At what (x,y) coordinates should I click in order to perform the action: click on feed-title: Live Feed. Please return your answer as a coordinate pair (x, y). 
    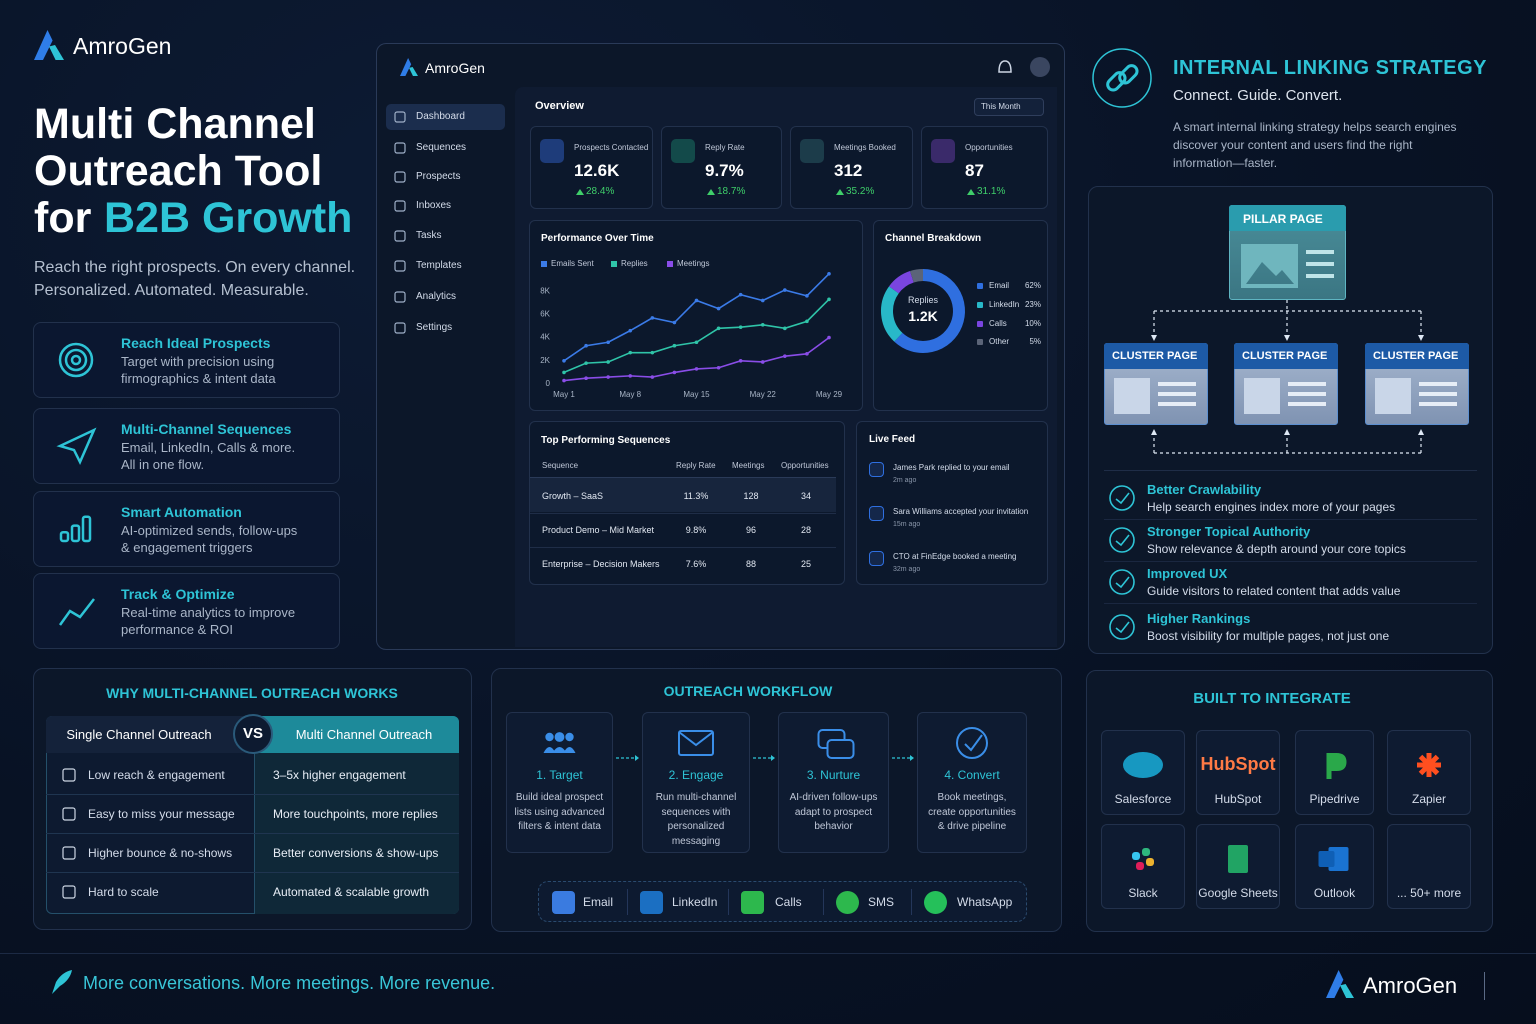
    Looking at the image, I should click on (892, 439).